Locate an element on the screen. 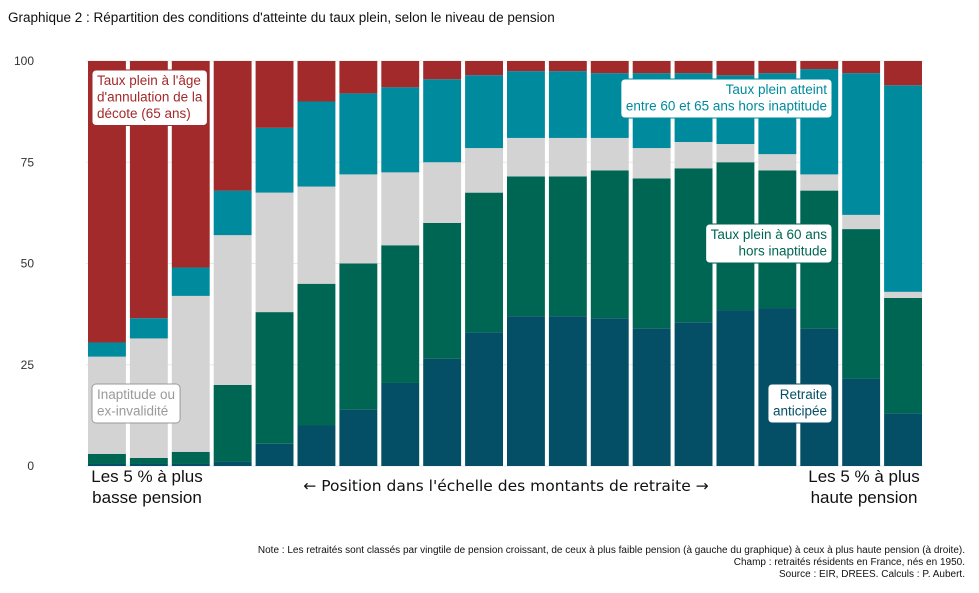 The height and width of the screenshot is (593, 979). x-note-left: basse pension is located at coordinates (147, 497).